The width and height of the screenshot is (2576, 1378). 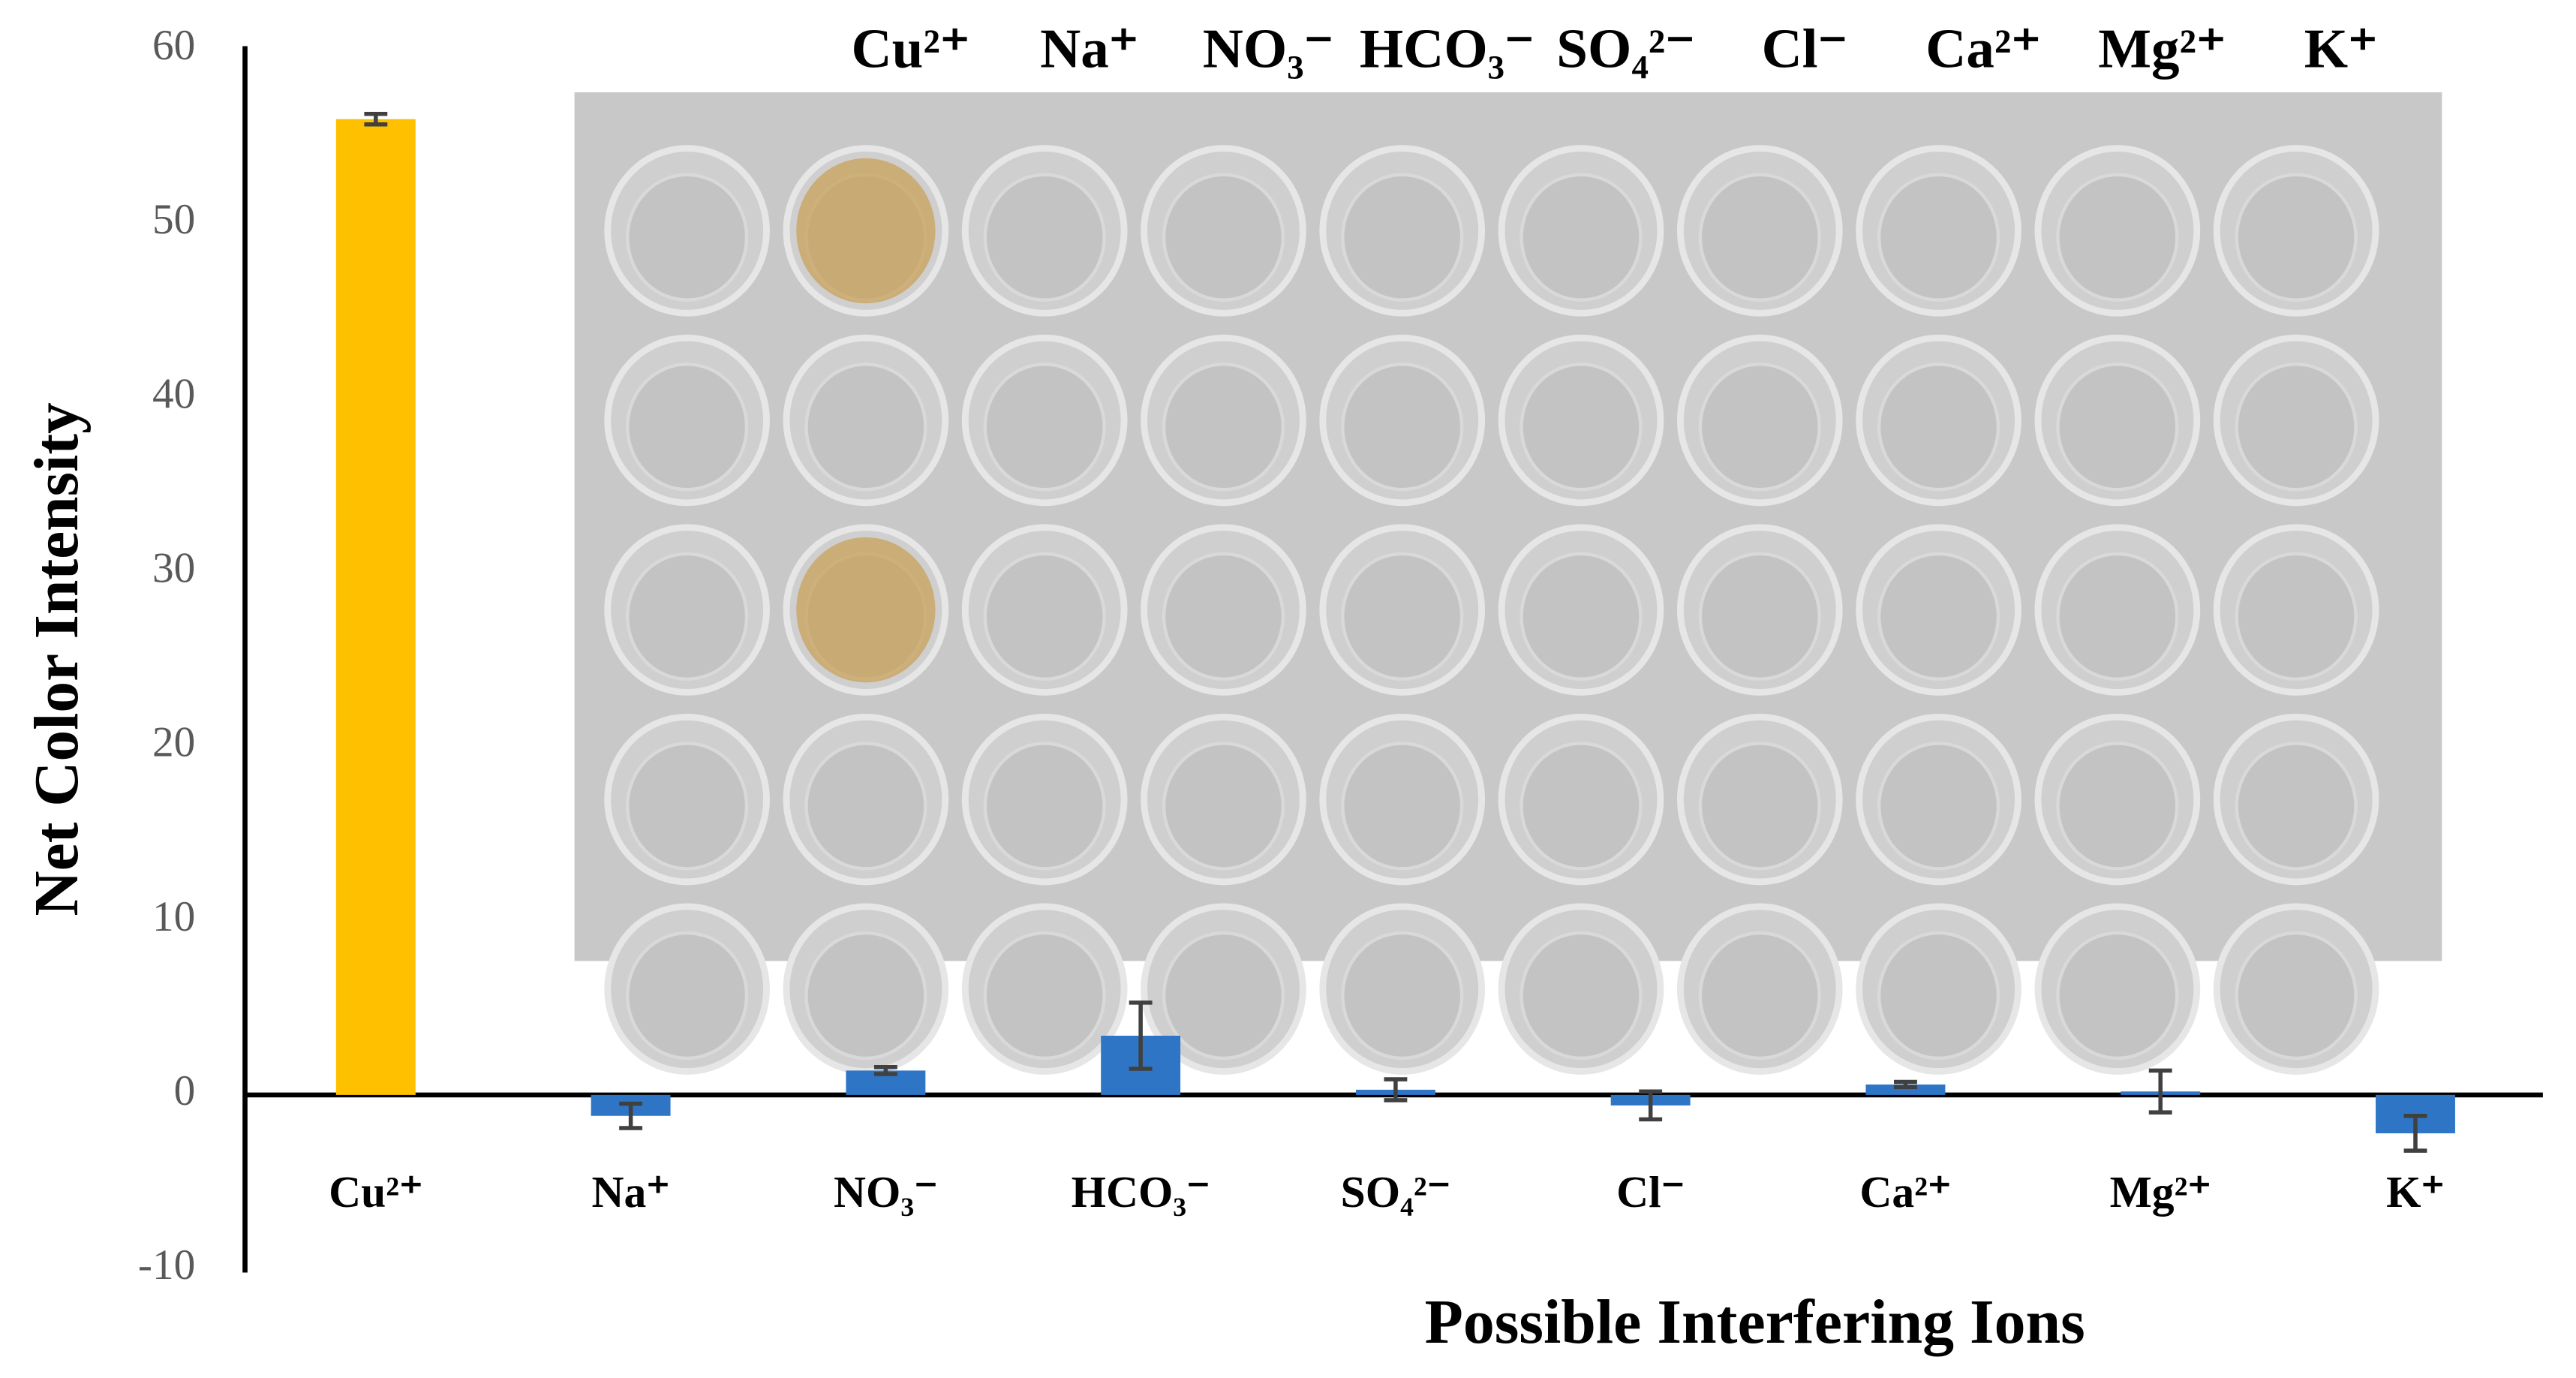 What do you see at coordinates (1447, 49) in the screenshot?
I see `photo-label: HCO₃⁻` at bounding box center [1447, 49].